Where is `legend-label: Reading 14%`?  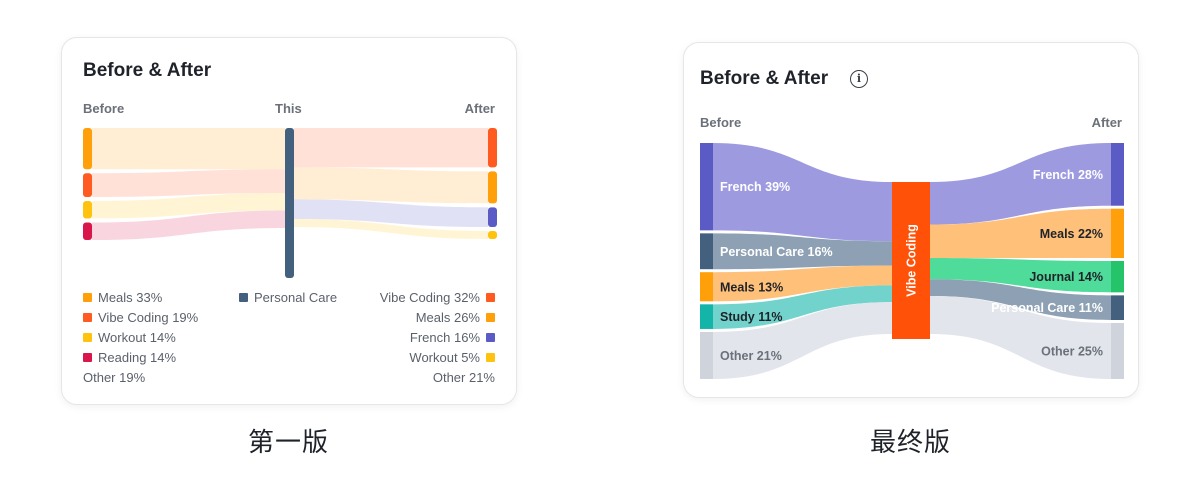 legend-label: Reading 14% is located at coordinates (137, 357).